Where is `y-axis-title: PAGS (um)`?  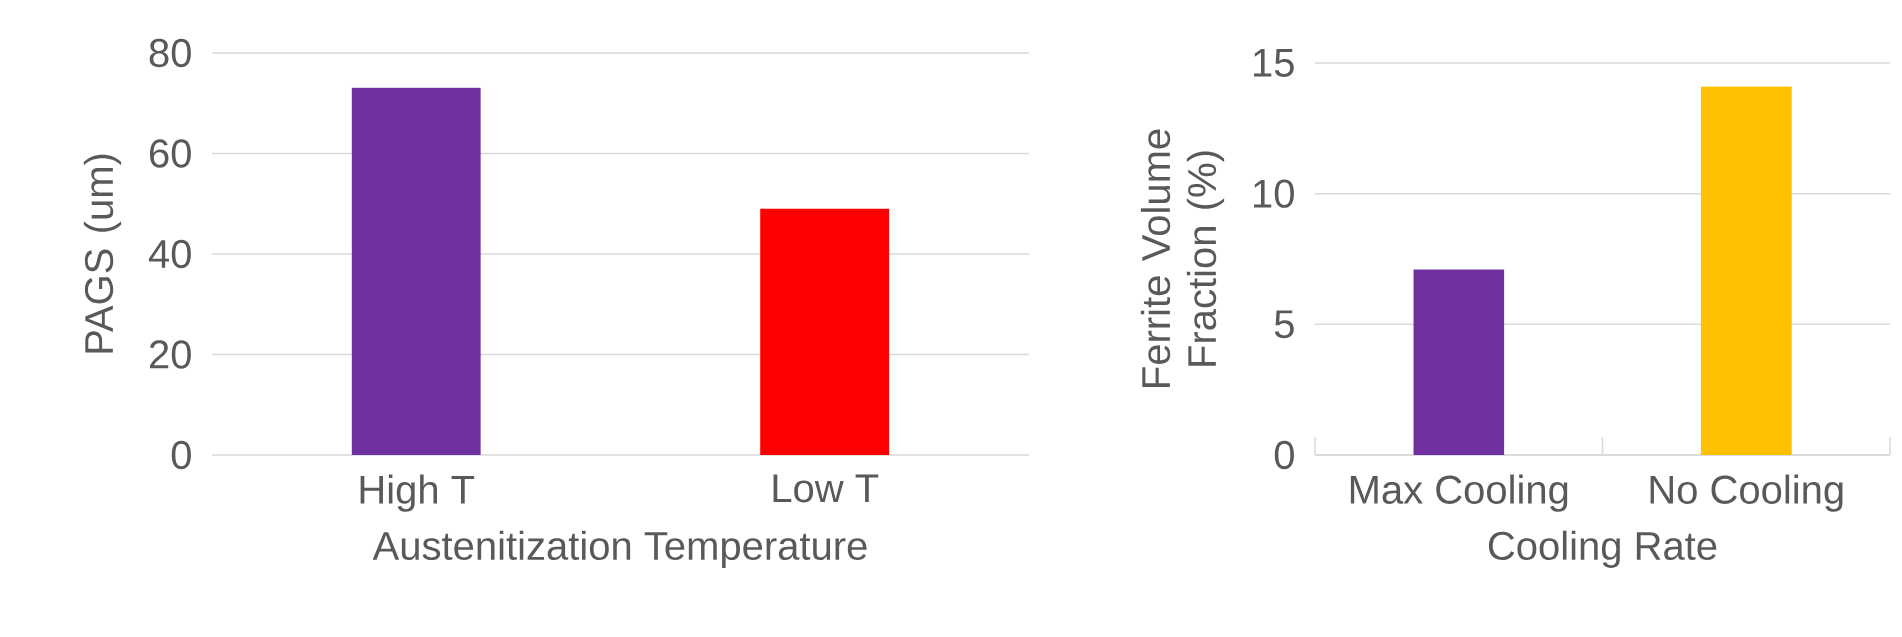 y-axis-title: PAGS (um) is located at coordinates (102, 253).